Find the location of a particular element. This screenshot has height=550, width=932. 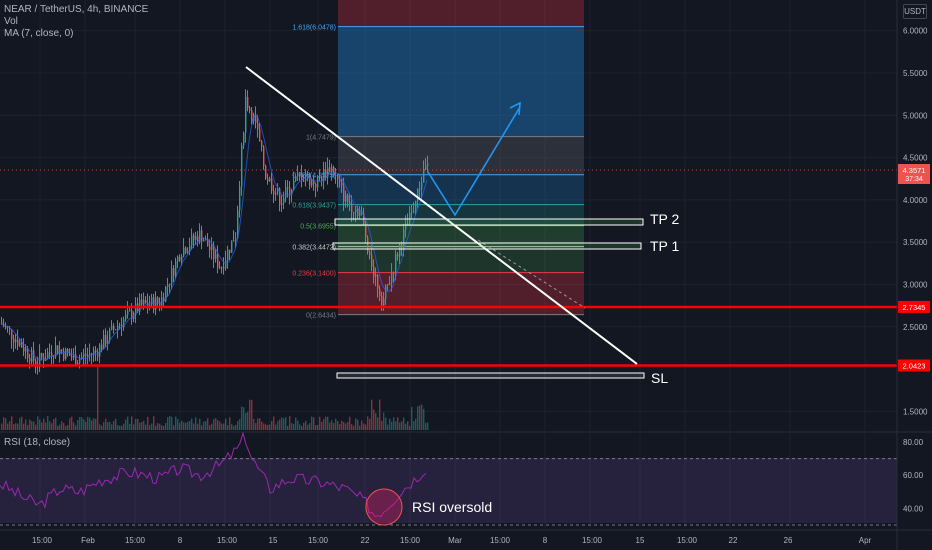

ma-label: MA (7, close, 0) is located at coordinates (39, 33).